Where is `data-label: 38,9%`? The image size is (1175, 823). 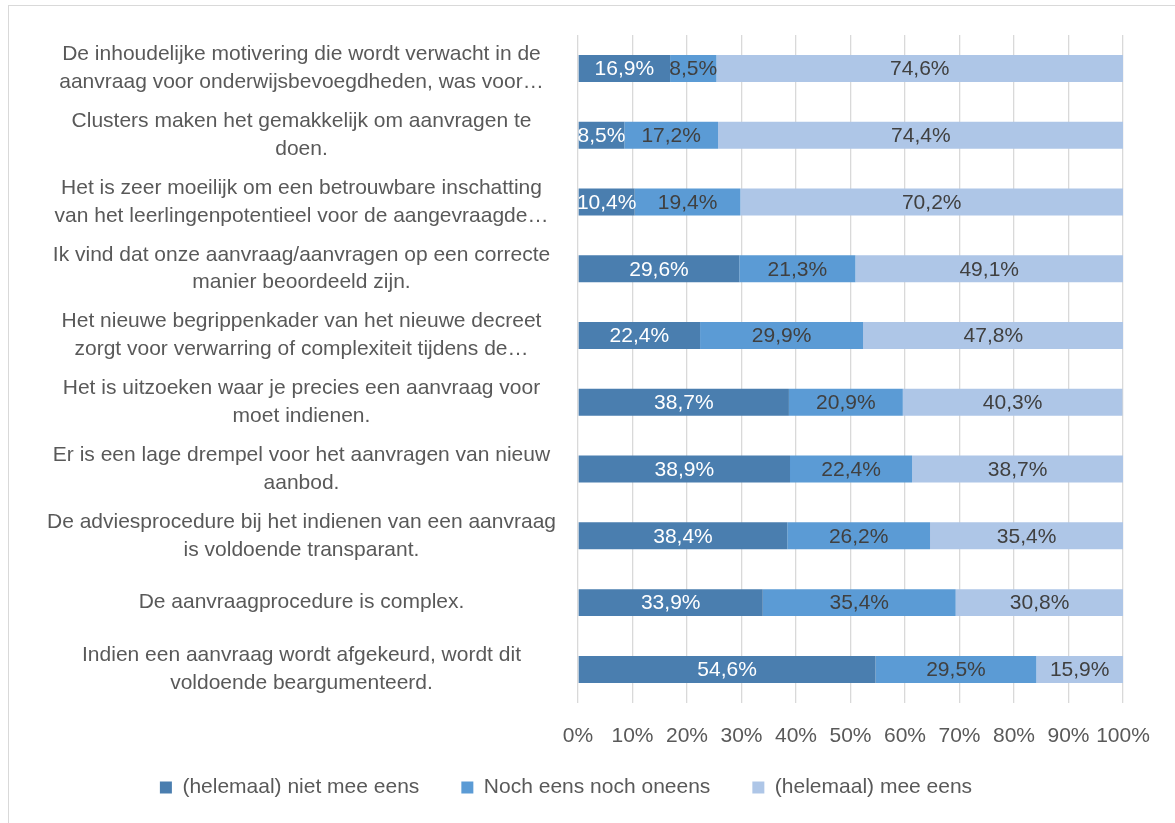 data-label: 38,9% is located at coordinates (684, 468).